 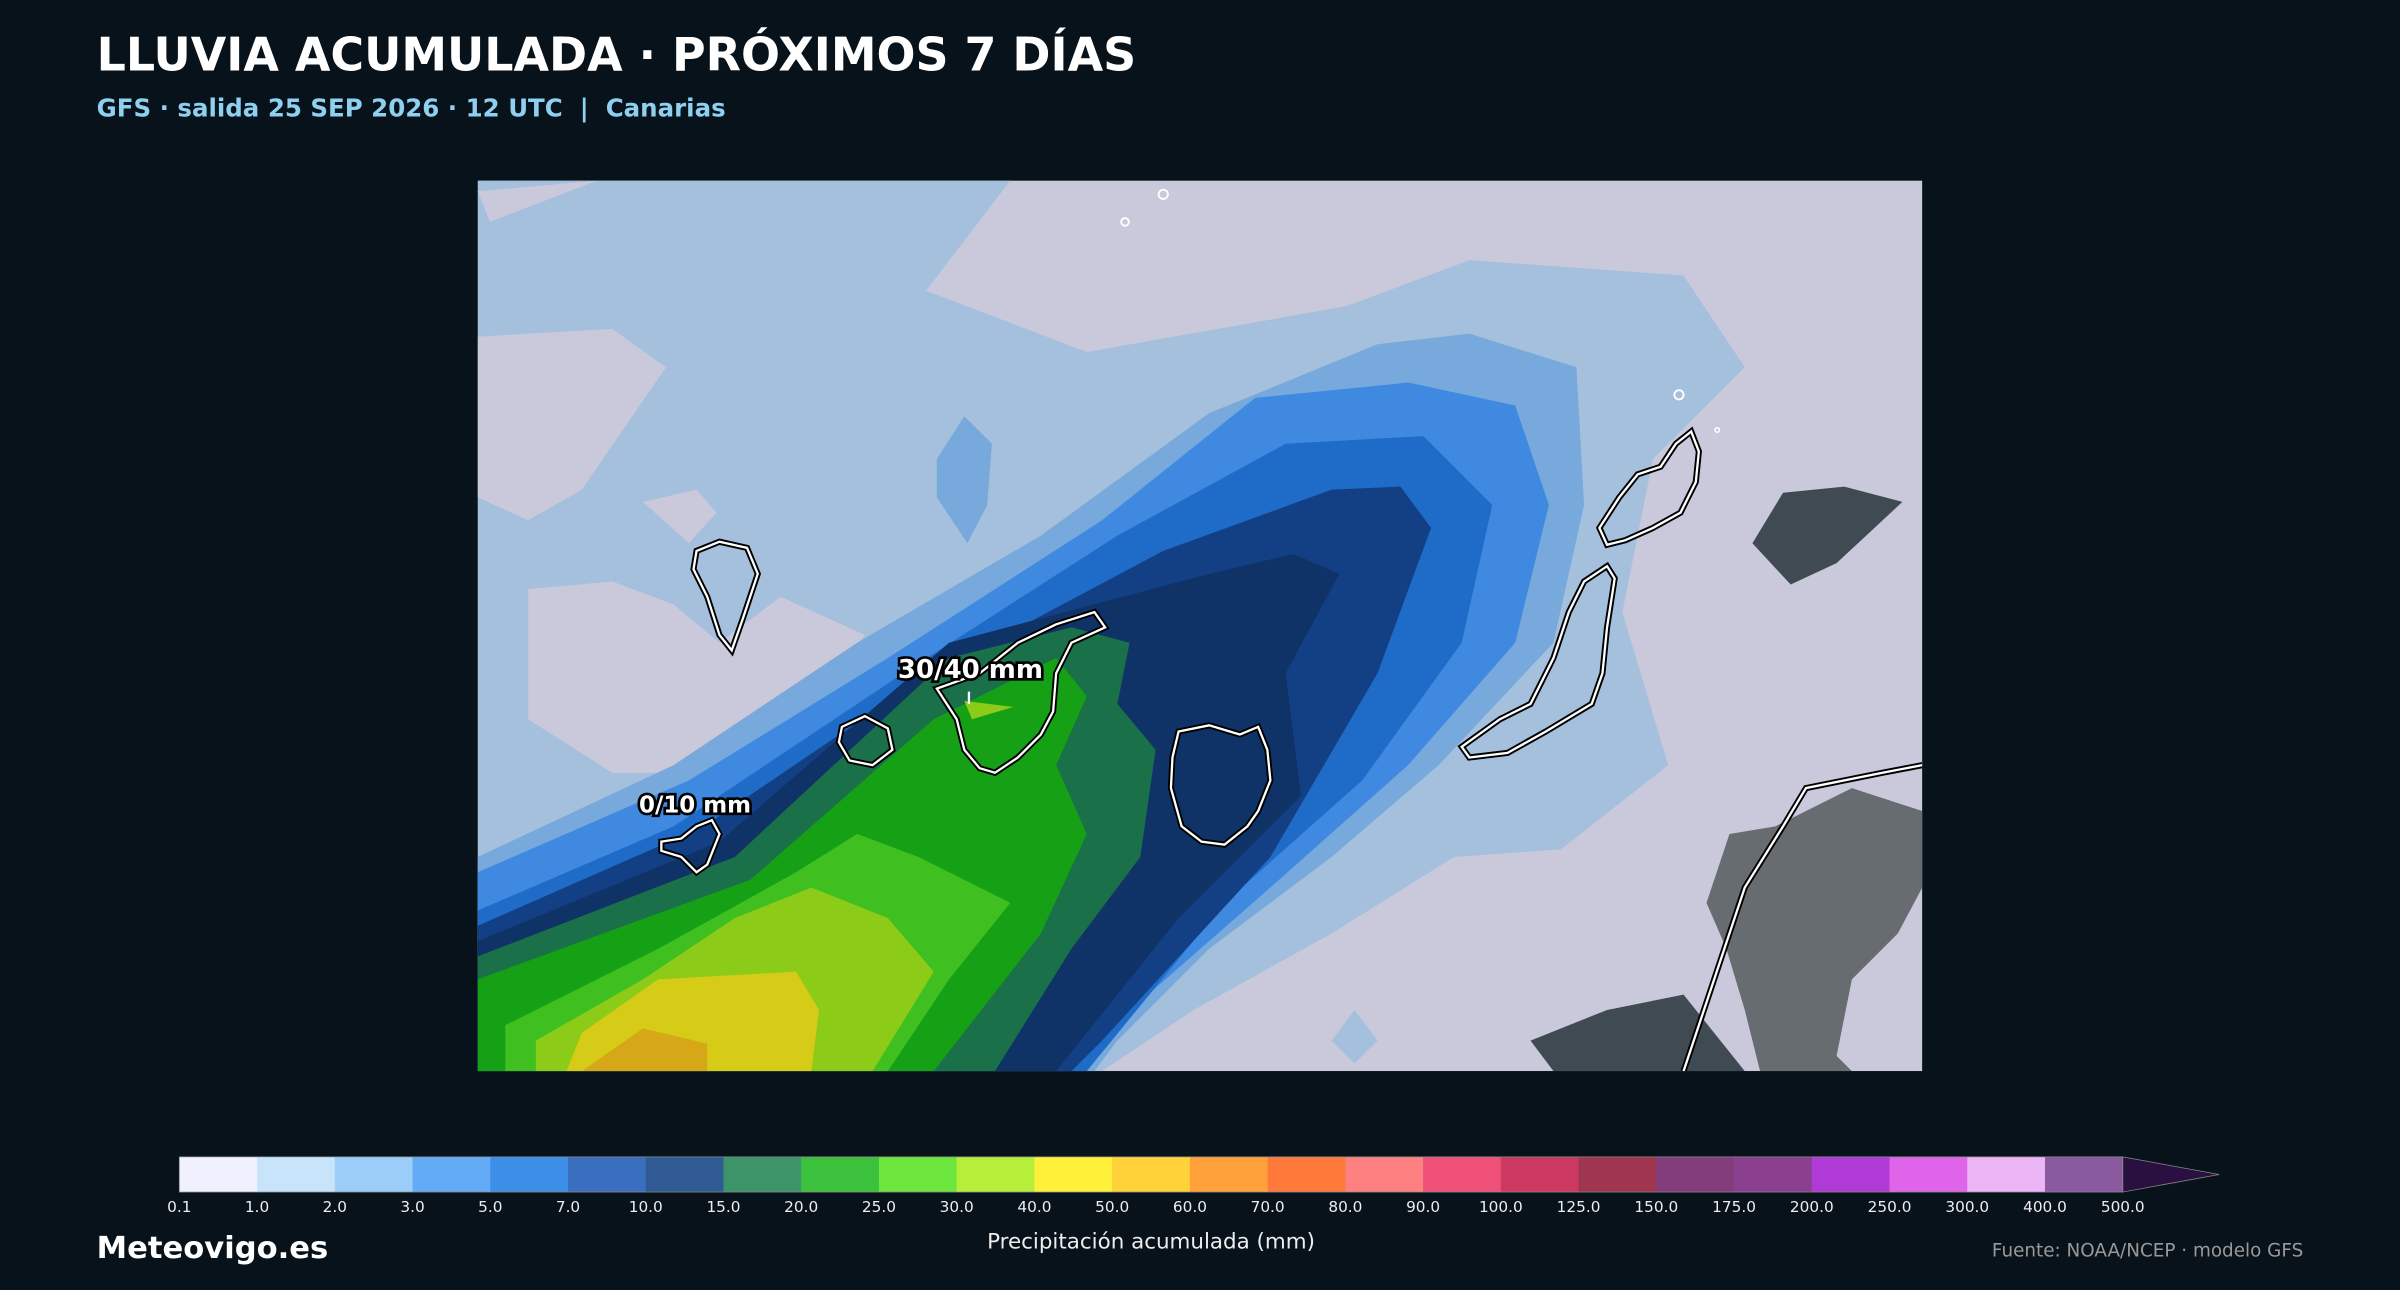 I want to click on colorbar-tick-label: 25.0, so click(x=879, y=1207).